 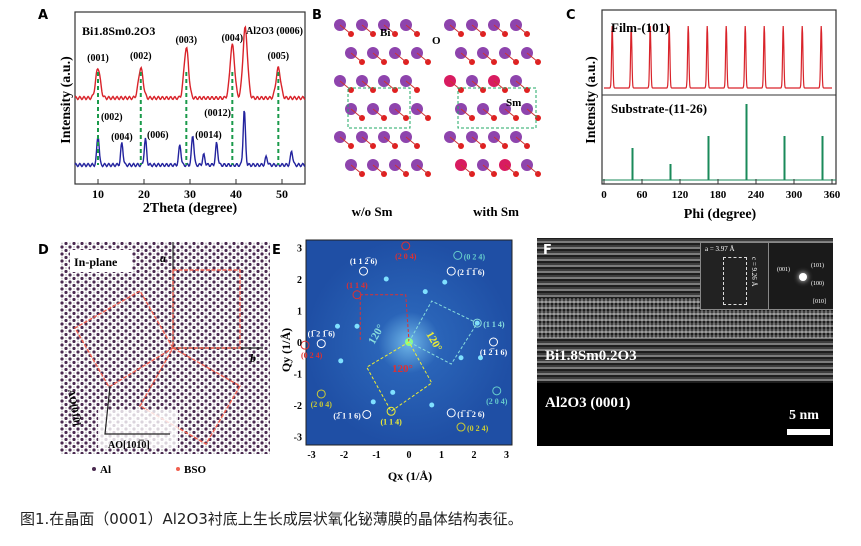 What do you see at coordinates (118, 31) in the screenshot?
I see `chart-title: Bi1.8Sm0.2O3` at bounding box center [118, 31].